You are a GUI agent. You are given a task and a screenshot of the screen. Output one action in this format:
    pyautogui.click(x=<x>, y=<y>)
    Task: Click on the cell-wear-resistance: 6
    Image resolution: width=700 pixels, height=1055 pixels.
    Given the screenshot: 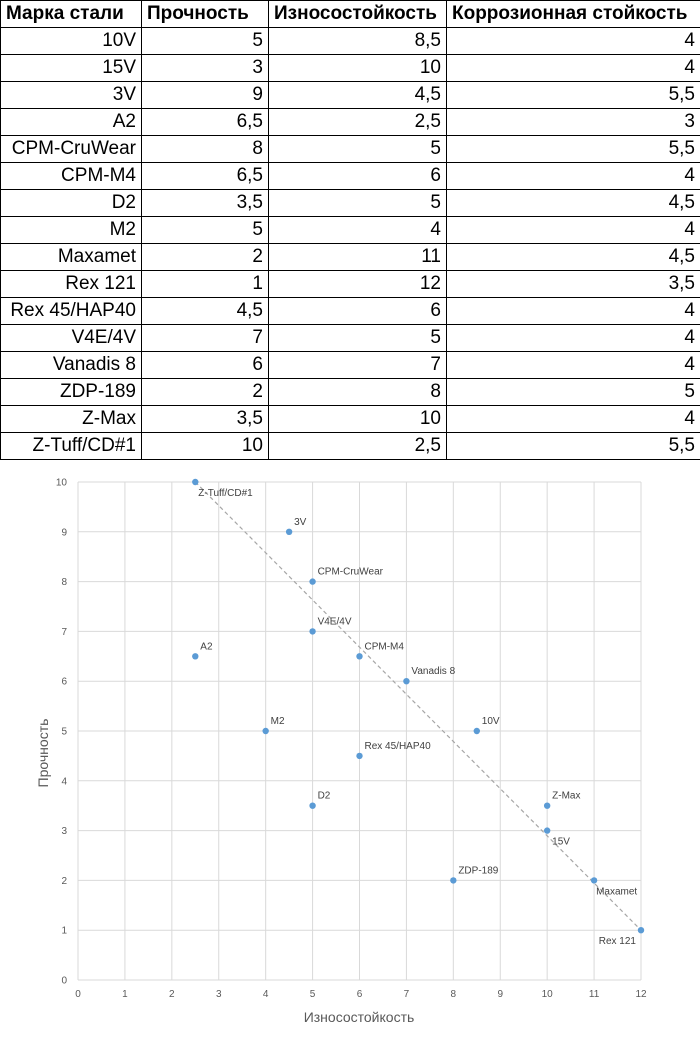 What is the action you would take?
    pyautogui.click(x=357, y=176)
    